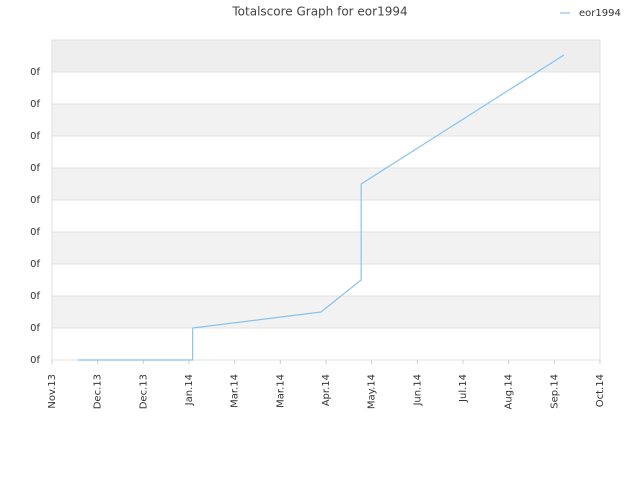 The width and height of the screenshot is (640, 480). Describe the element at coordinates (319, 12) in the screenshot. I see `chart-title: Totalscore Graph for eor1994` at that location.